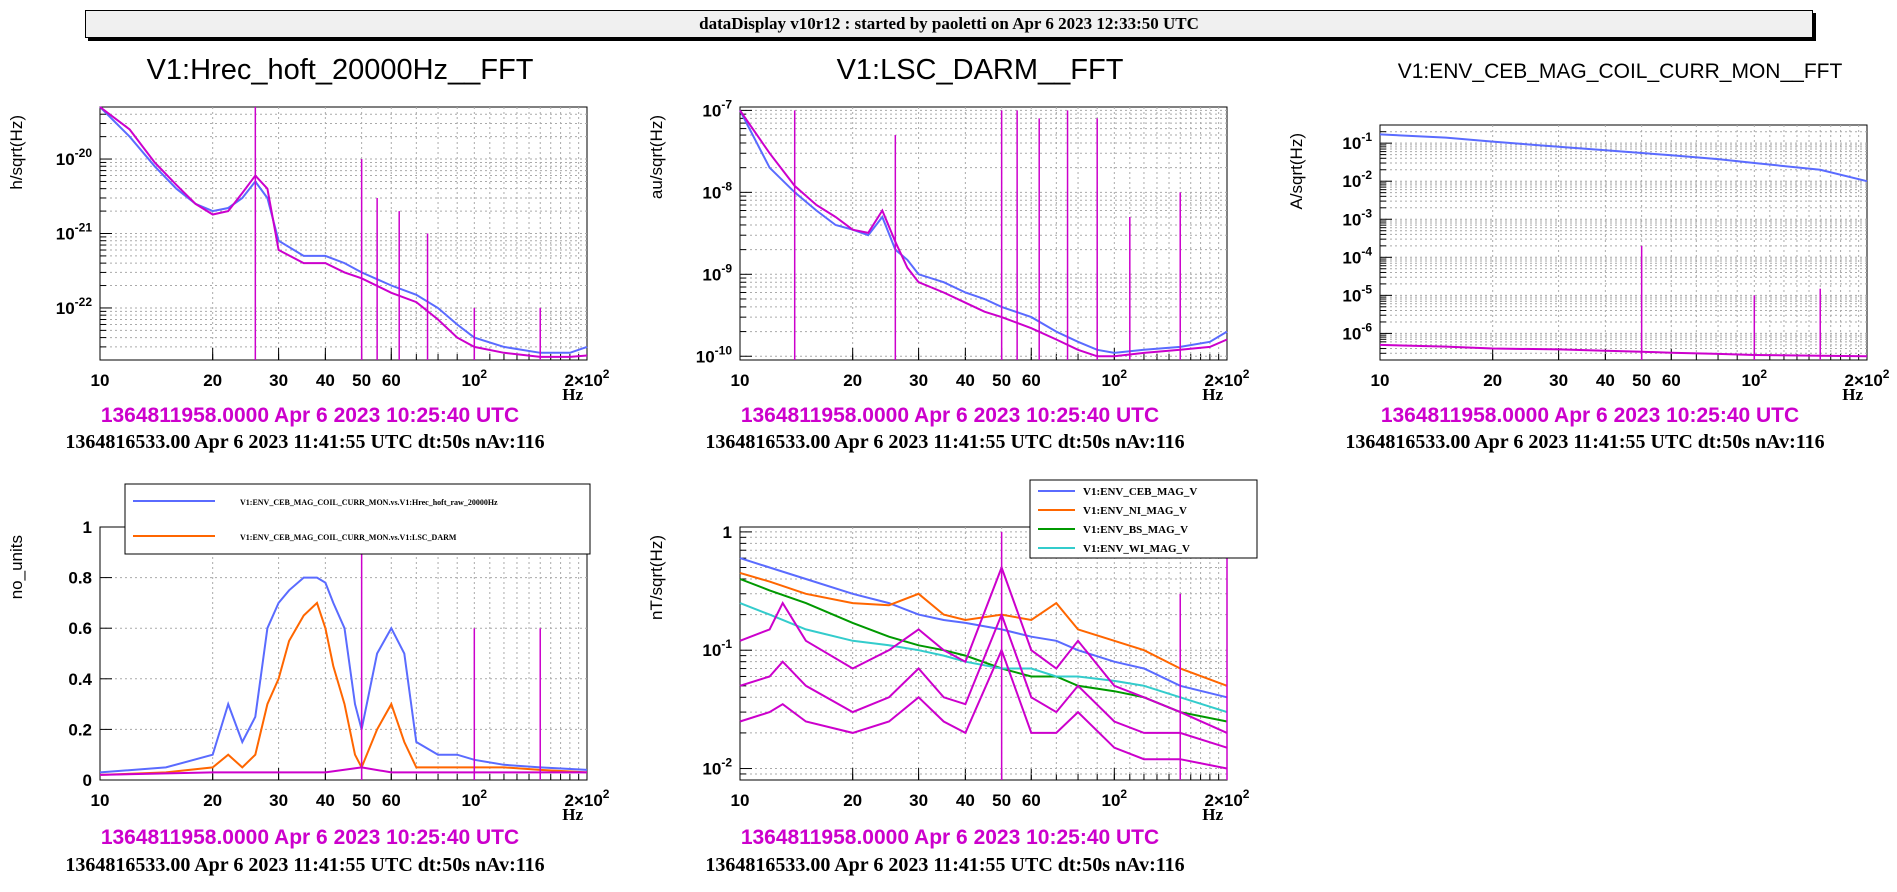 This screenshot has width=1897, height=892. Describe the element at coordinates (84, 228) in the screenshot. I see `y-tick-exp: -21` at that location.